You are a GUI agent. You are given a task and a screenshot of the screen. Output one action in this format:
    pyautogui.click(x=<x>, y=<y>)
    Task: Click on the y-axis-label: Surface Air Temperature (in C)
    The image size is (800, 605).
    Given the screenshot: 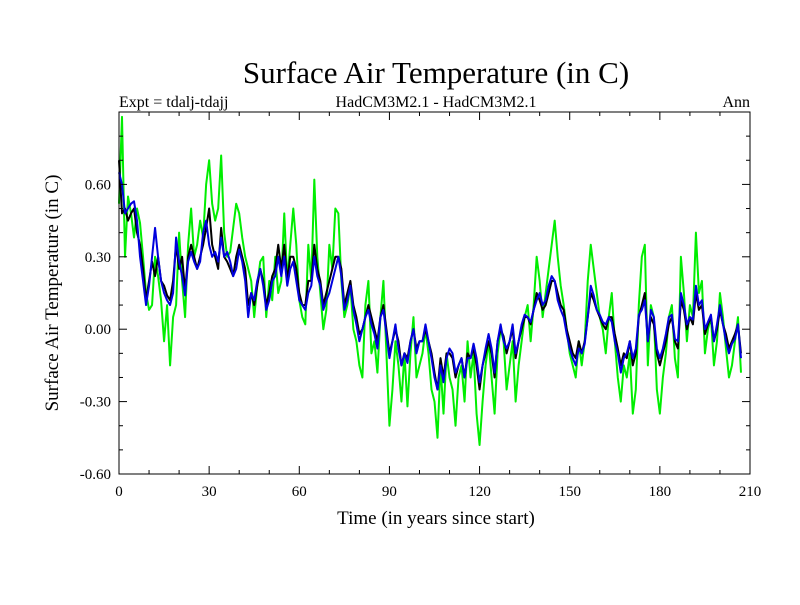 What is the action you would take?
    pyautogui.click(x=52, y=293)
    